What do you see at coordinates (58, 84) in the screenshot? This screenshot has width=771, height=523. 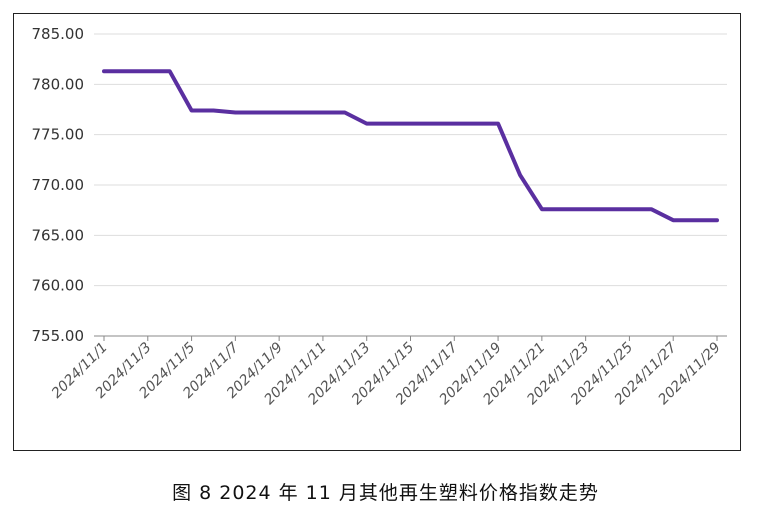 I see `y-tick-label: 780.00` at bounding box center [58, 84].